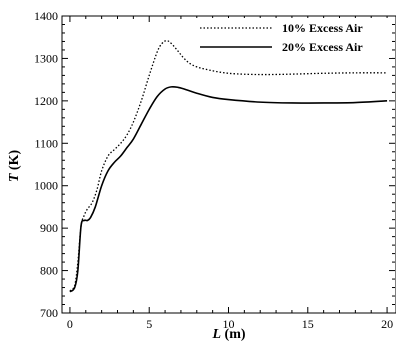 The image size is (396, 341). What do you see at coordinates (228, 334) in the screenshot?
I see `x-axis-title: L (m)` at bounding box center [228, 334].